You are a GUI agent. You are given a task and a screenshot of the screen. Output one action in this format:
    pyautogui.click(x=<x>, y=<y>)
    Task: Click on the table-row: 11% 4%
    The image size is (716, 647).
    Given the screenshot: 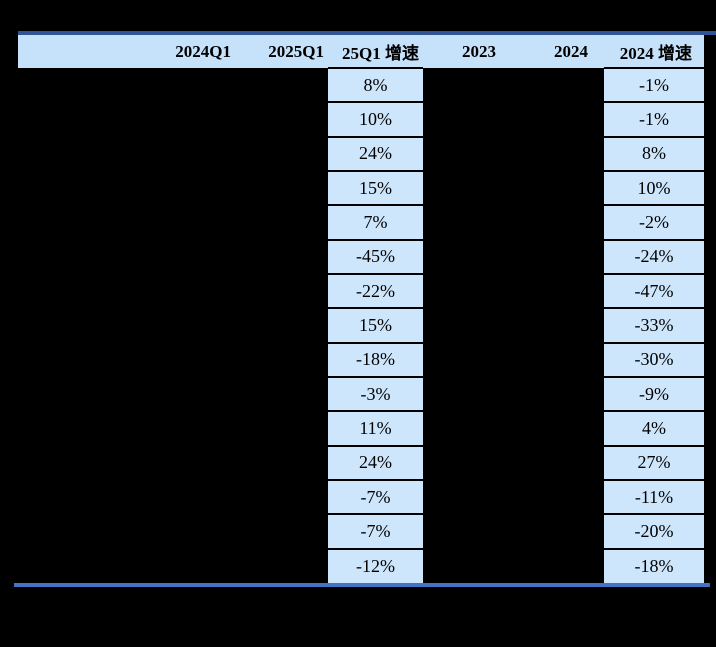 What is the action you would take?
    pyautogui.click(x=361, y=428)
    